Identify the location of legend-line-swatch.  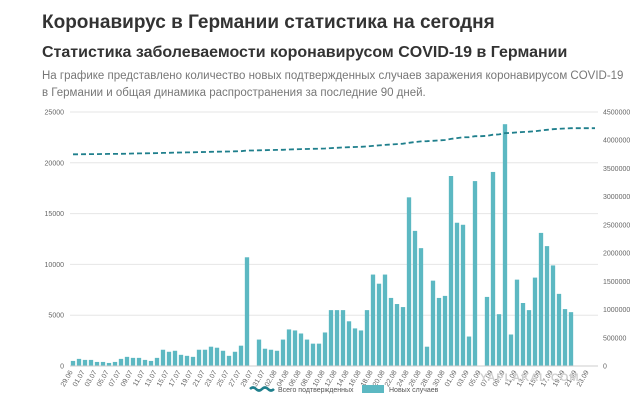
(262, 389).